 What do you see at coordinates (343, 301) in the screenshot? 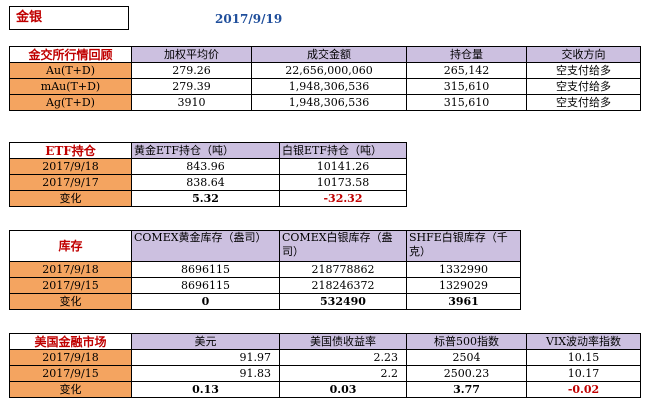
I see `table-cell: 532490` at bounding box center [343, 301].